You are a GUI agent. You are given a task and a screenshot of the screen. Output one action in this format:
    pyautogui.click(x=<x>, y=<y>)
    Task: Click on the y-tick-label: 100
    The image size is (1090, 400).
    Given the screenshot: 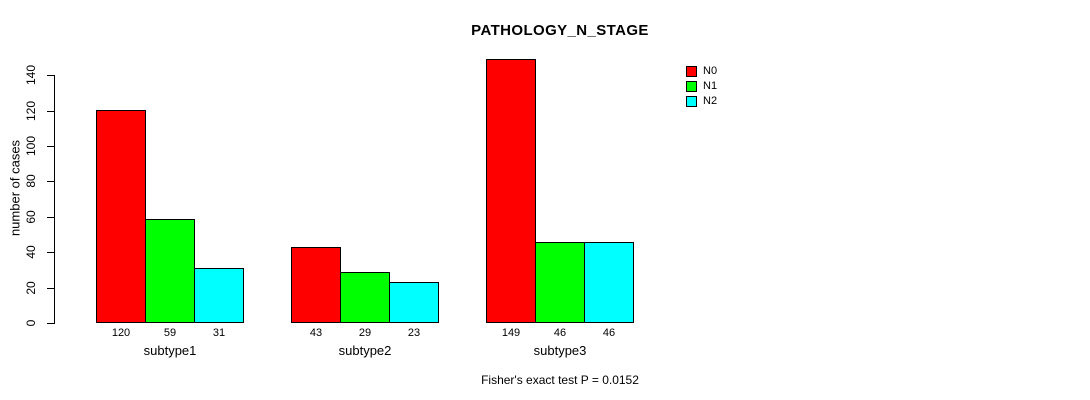 What is the action you would take?
    pyautogui.click(x=31, y=146)
    